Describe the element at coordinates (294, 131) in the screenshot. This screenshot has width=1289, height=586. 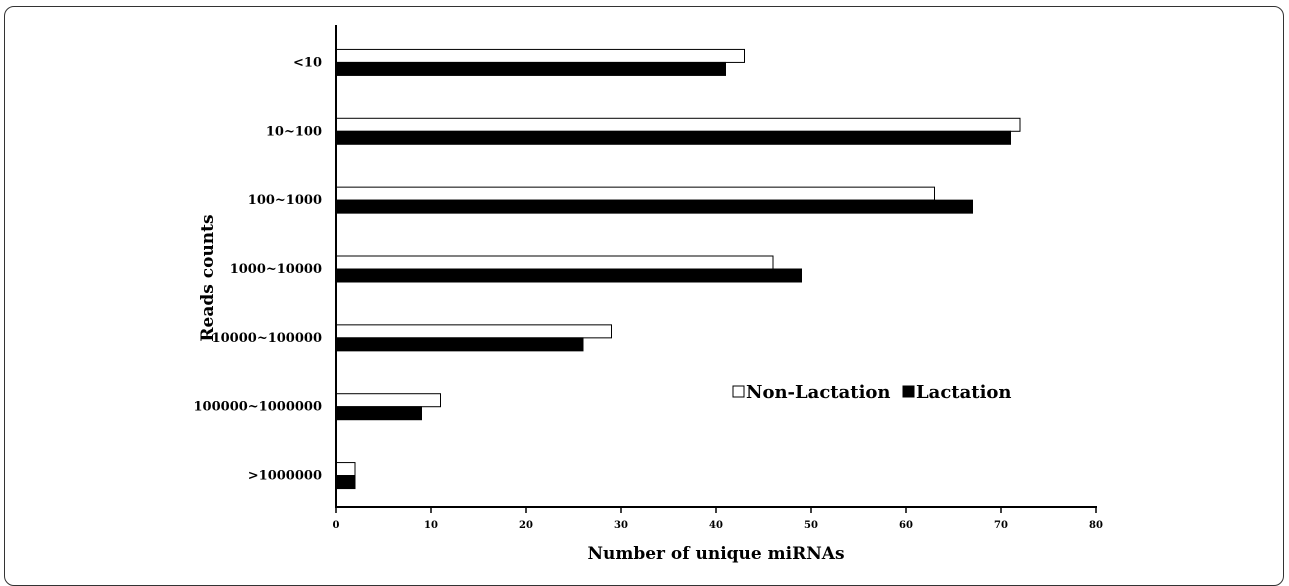
I see `category-label: 10~100` at that location.